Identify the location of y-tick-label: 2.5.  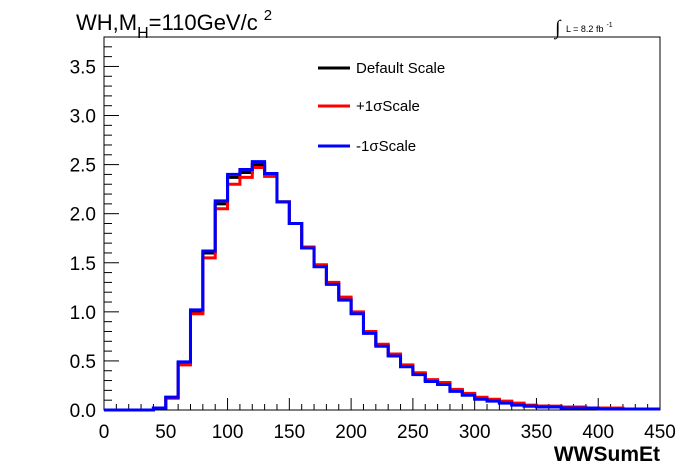
(83, 166).